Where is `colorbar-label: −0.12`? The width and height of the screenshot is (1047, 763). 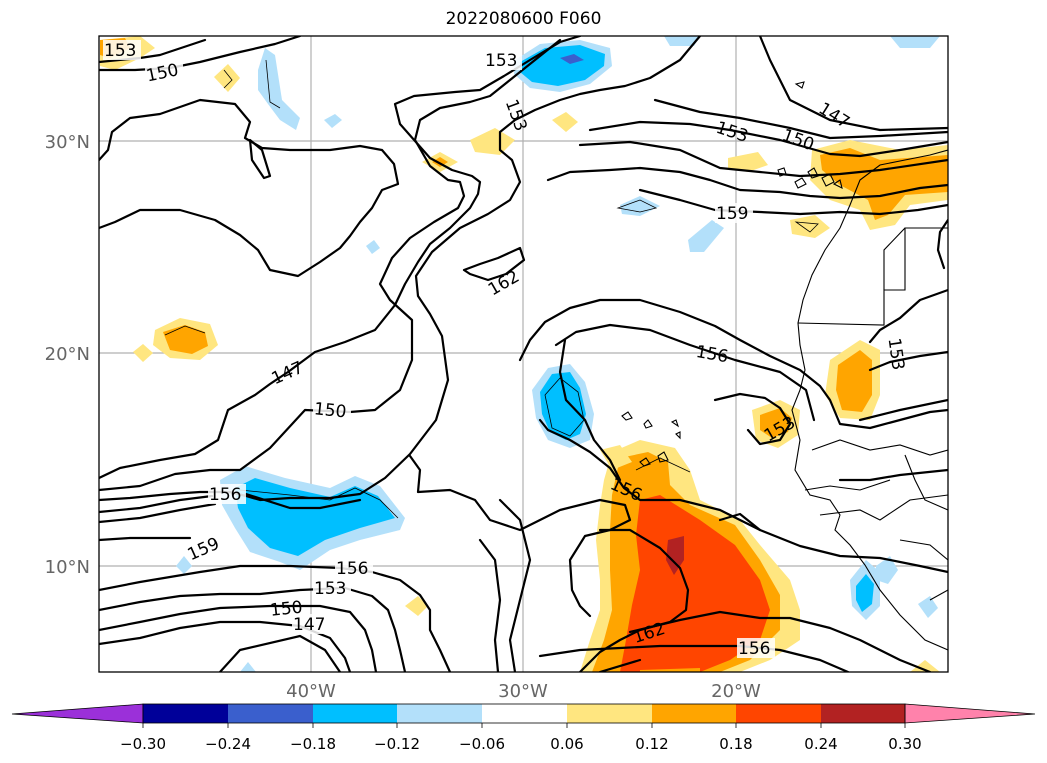
colorbar-label: −0.12 is located at coordinates (397, 744).